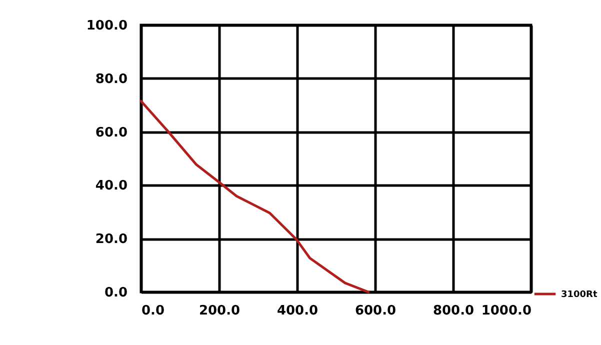  What do you see at coordinates (453, 311) in the screenshot?
I see `x-tick-label: 800.0` at bounding box center [453, 311].